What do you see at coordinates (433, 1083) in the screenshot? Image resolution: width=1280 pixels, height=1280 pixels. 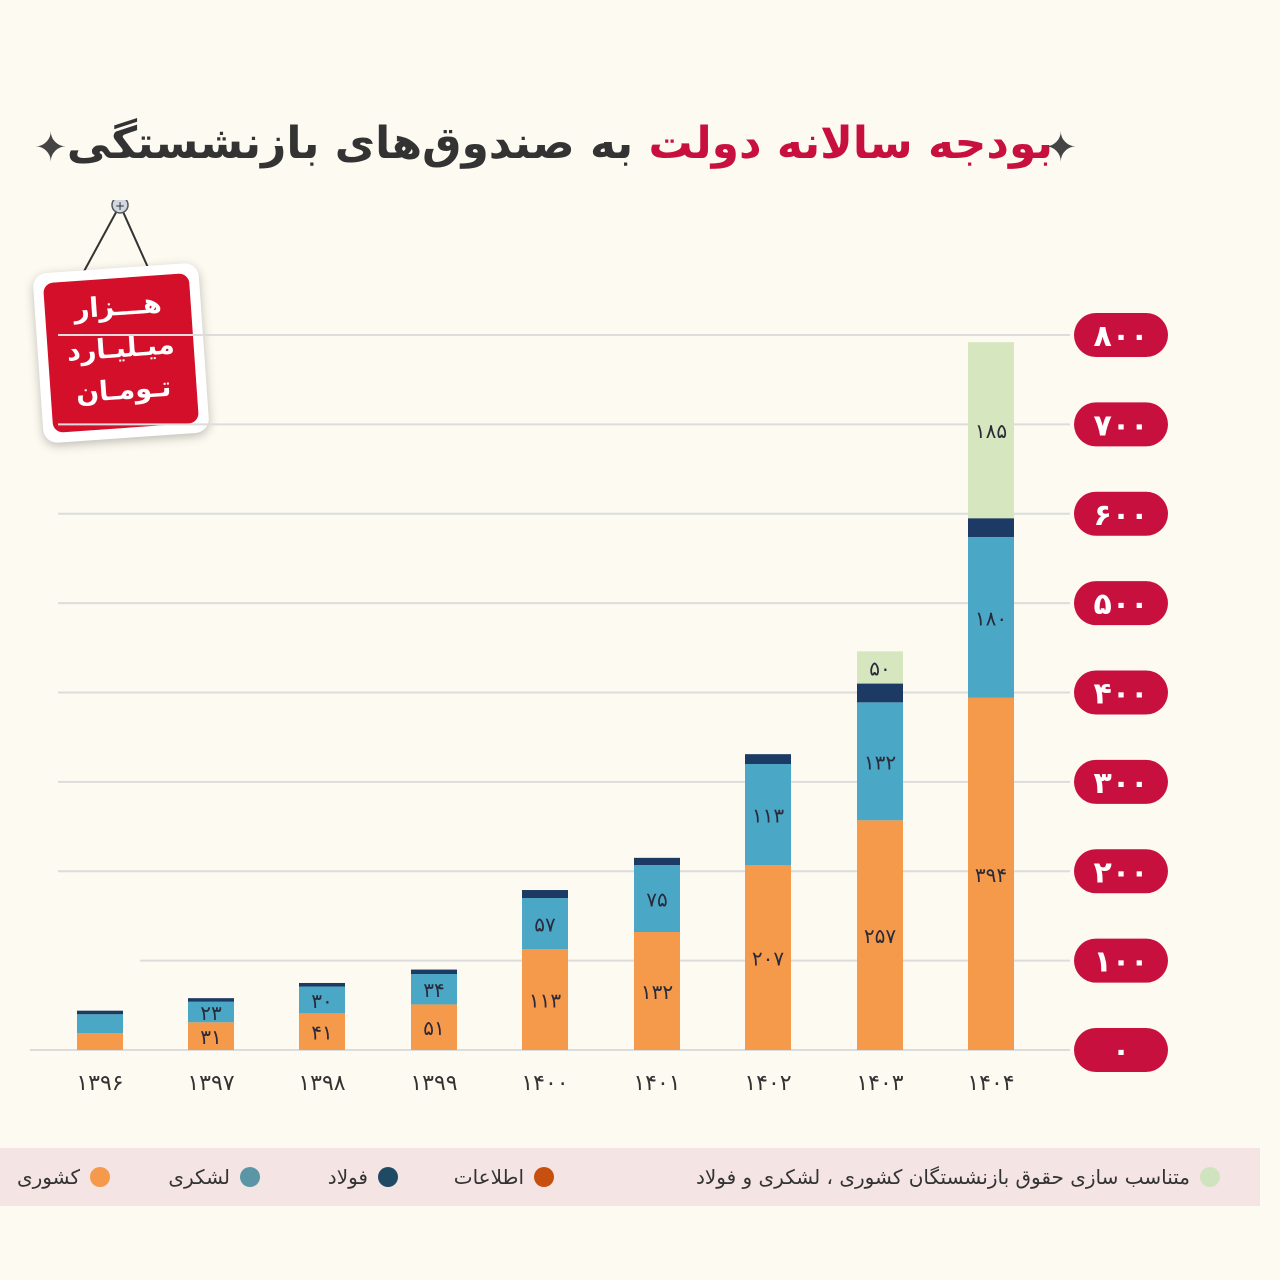 I see `x-tick-label: ۱۳۹۹` at bounding box center [433, 1083].